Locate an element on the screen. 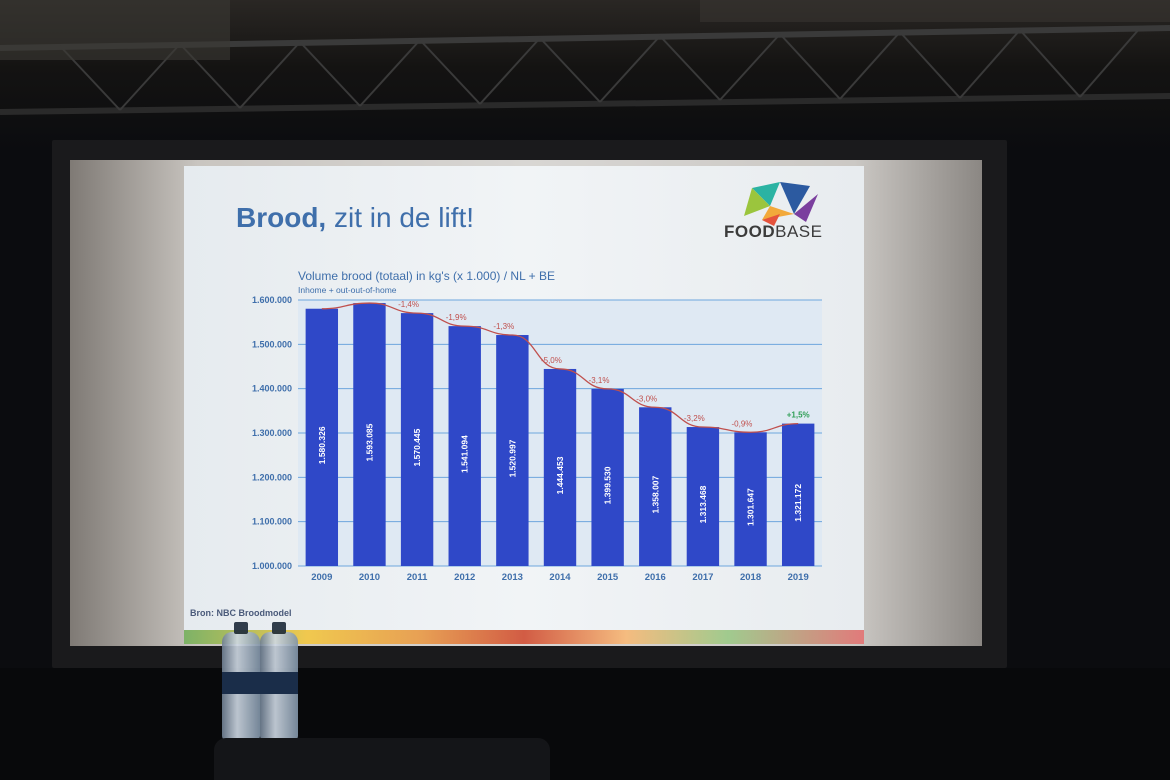  x-tick-label: 2010 is located at coordinates (369, 577).